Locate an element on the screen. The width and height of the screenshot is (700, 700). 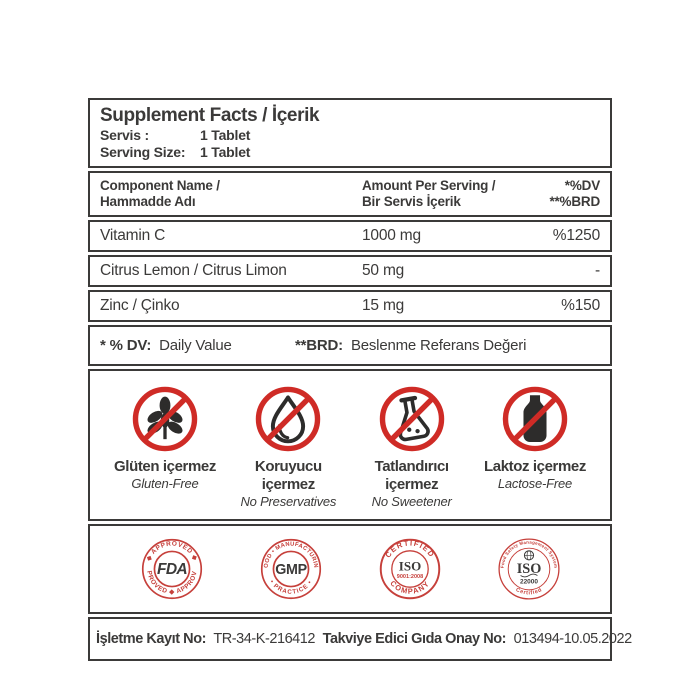
column-component-line2: Hammadde Adı is located at coordinates (148, 201).